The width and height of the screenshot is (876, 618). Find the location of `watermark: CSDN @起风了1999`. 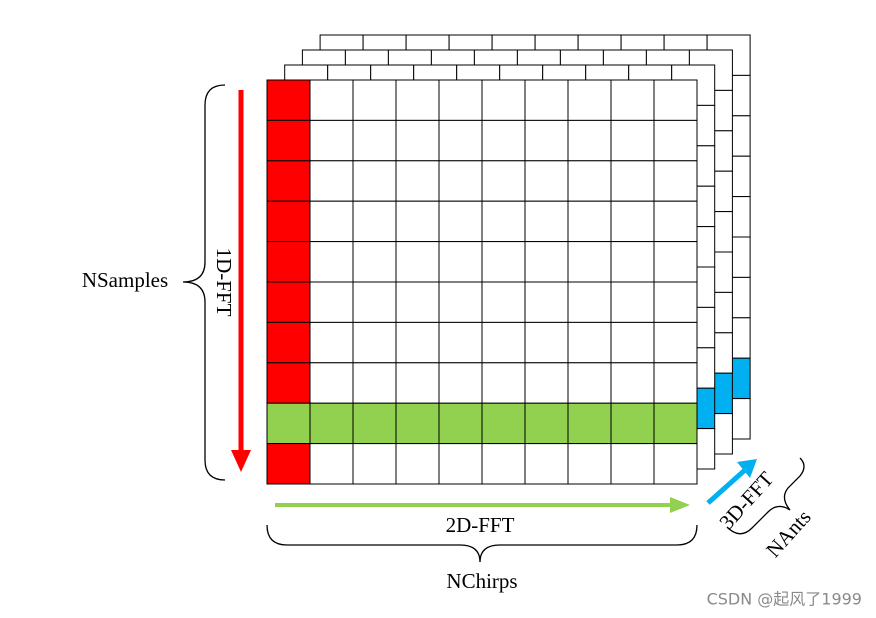

watermark: CSDN @起风了1999 is located at coordinates (784, 599).